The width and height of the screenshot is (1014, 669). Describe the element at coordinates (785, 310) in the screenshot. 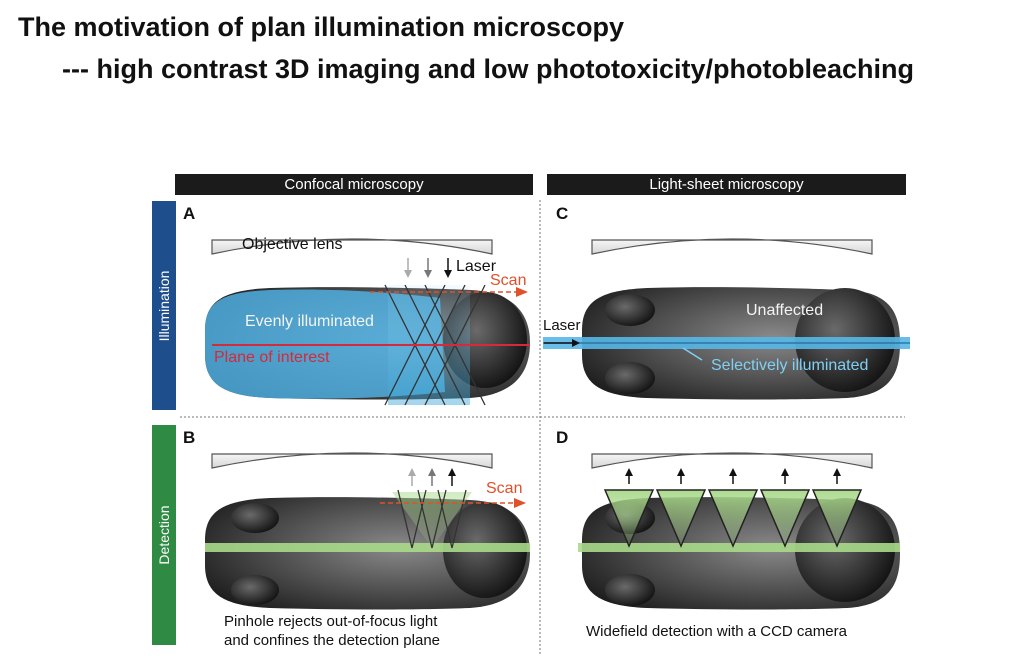

I see `unaffected-label: Unaffected` at that location.